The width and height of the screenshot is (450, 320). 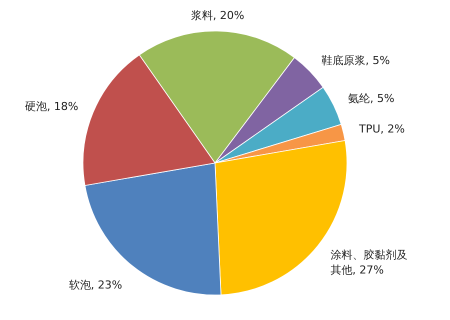 I want to click on slice-label: 浆料, 20%, so click(x=217, y=15).